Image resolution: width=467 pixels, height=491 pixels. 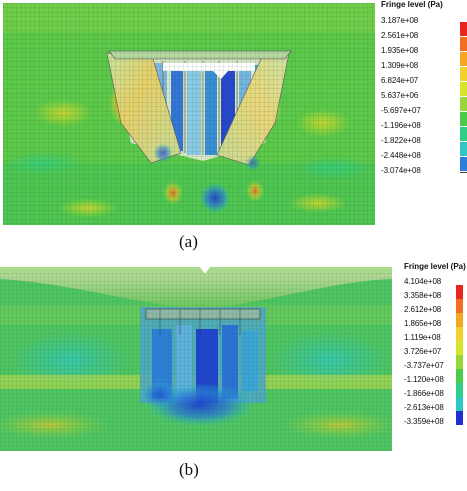 I want to click on legend-b-row: 1.865e+08, so click(x=435, y=329).